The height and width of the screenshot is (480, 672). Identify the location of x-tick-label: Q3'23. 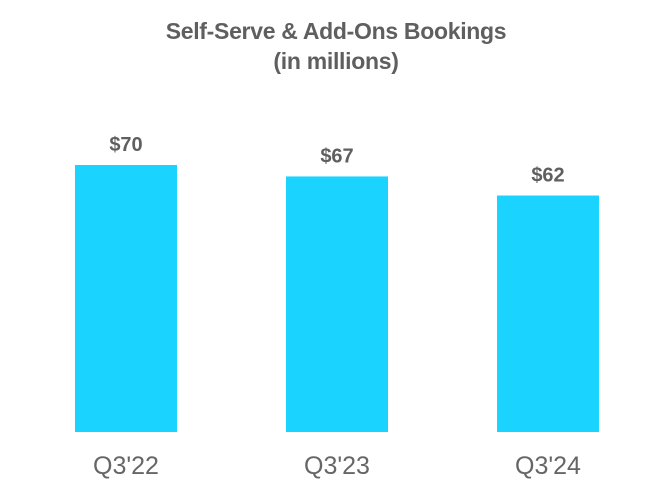
(337, 466).